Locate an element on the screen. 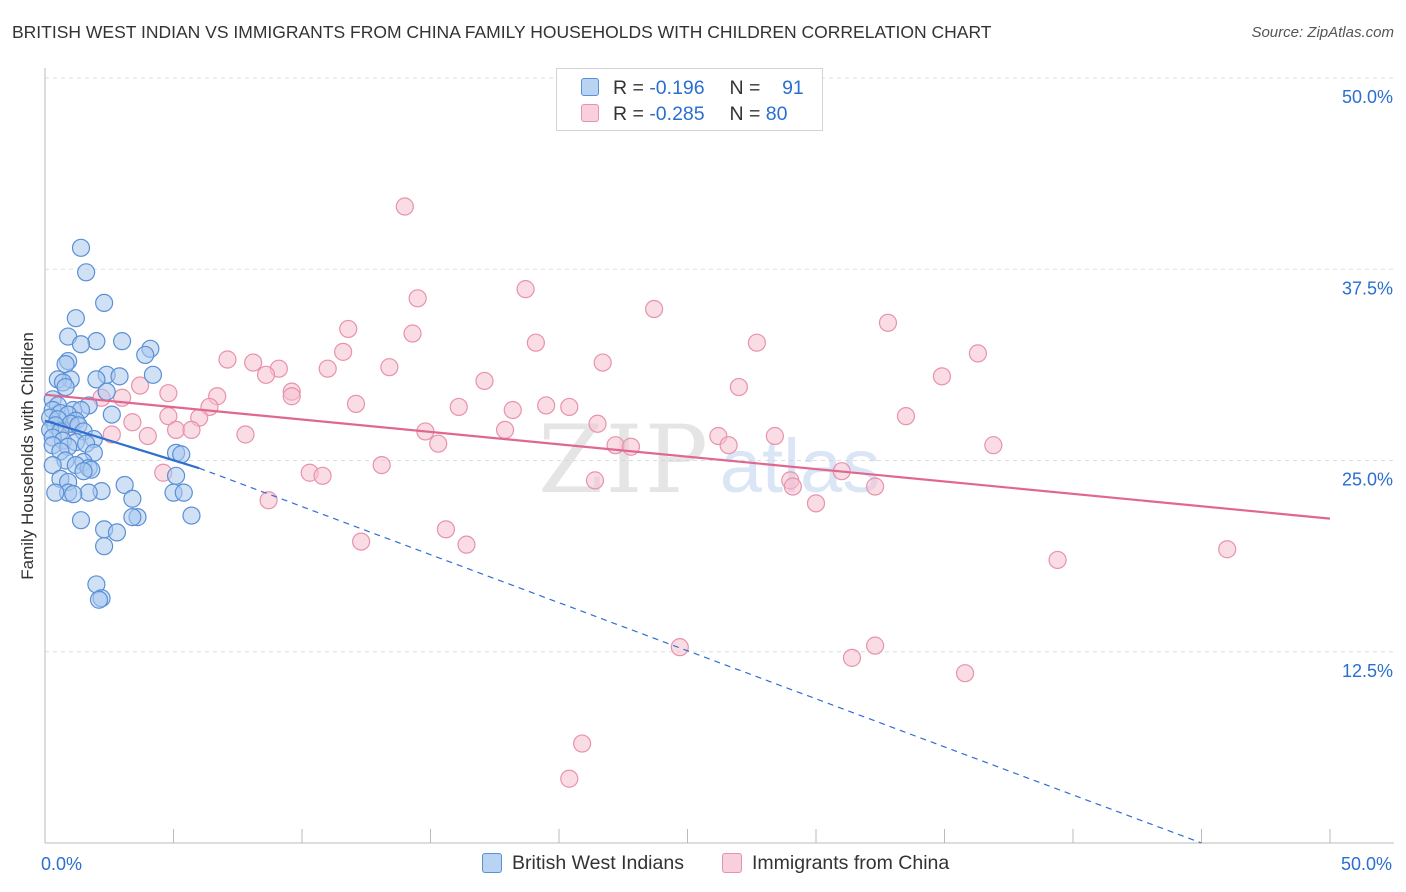 The width and height of the screenshot is (1406, 892). x-tick-label: 0.0% is located at coordinates (61, 864).